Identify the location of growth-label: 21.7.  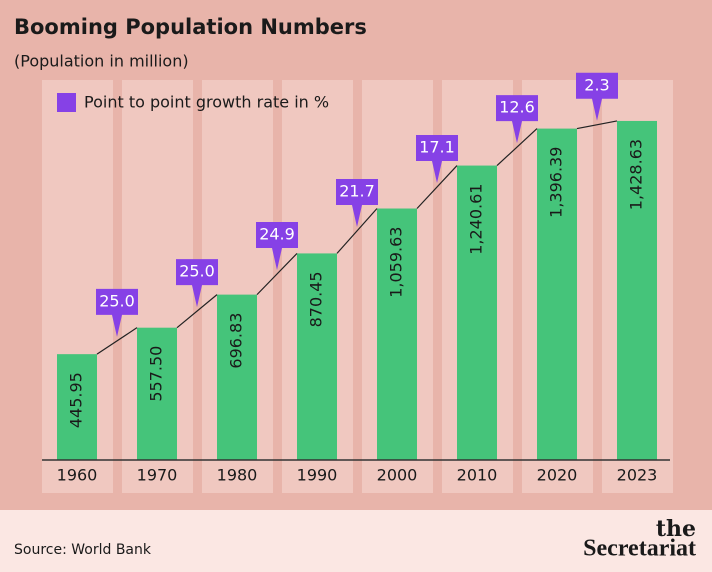
(357, 190).